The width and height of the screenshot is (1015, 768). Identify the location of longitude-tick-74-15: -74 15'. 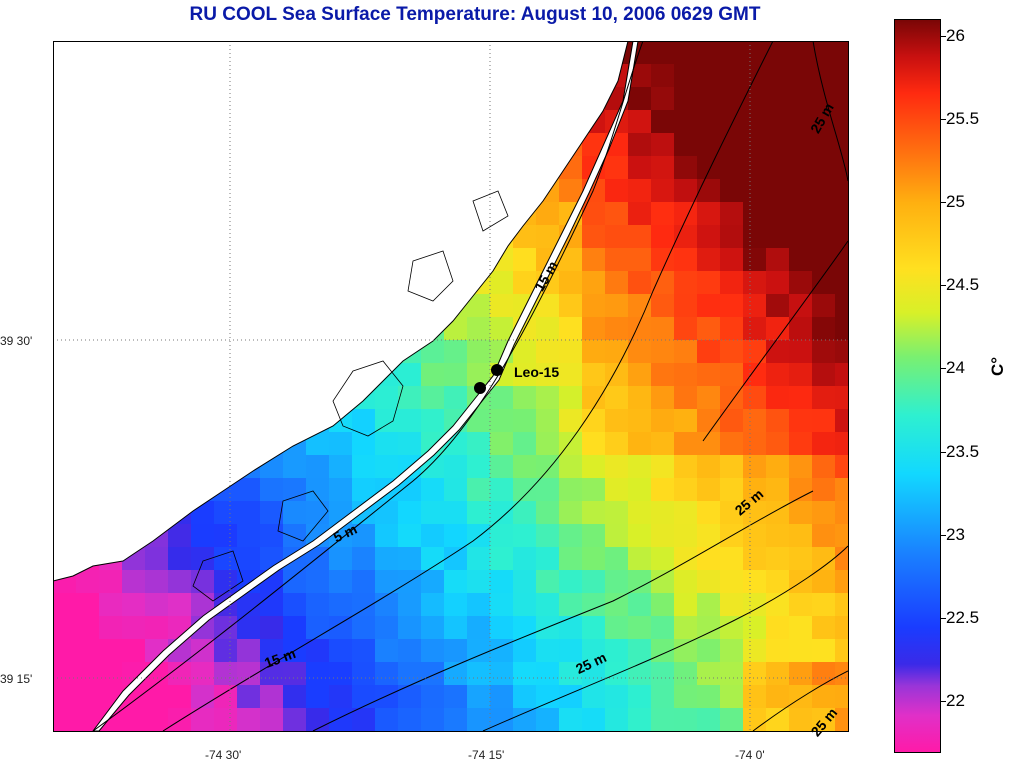
(486, 755).